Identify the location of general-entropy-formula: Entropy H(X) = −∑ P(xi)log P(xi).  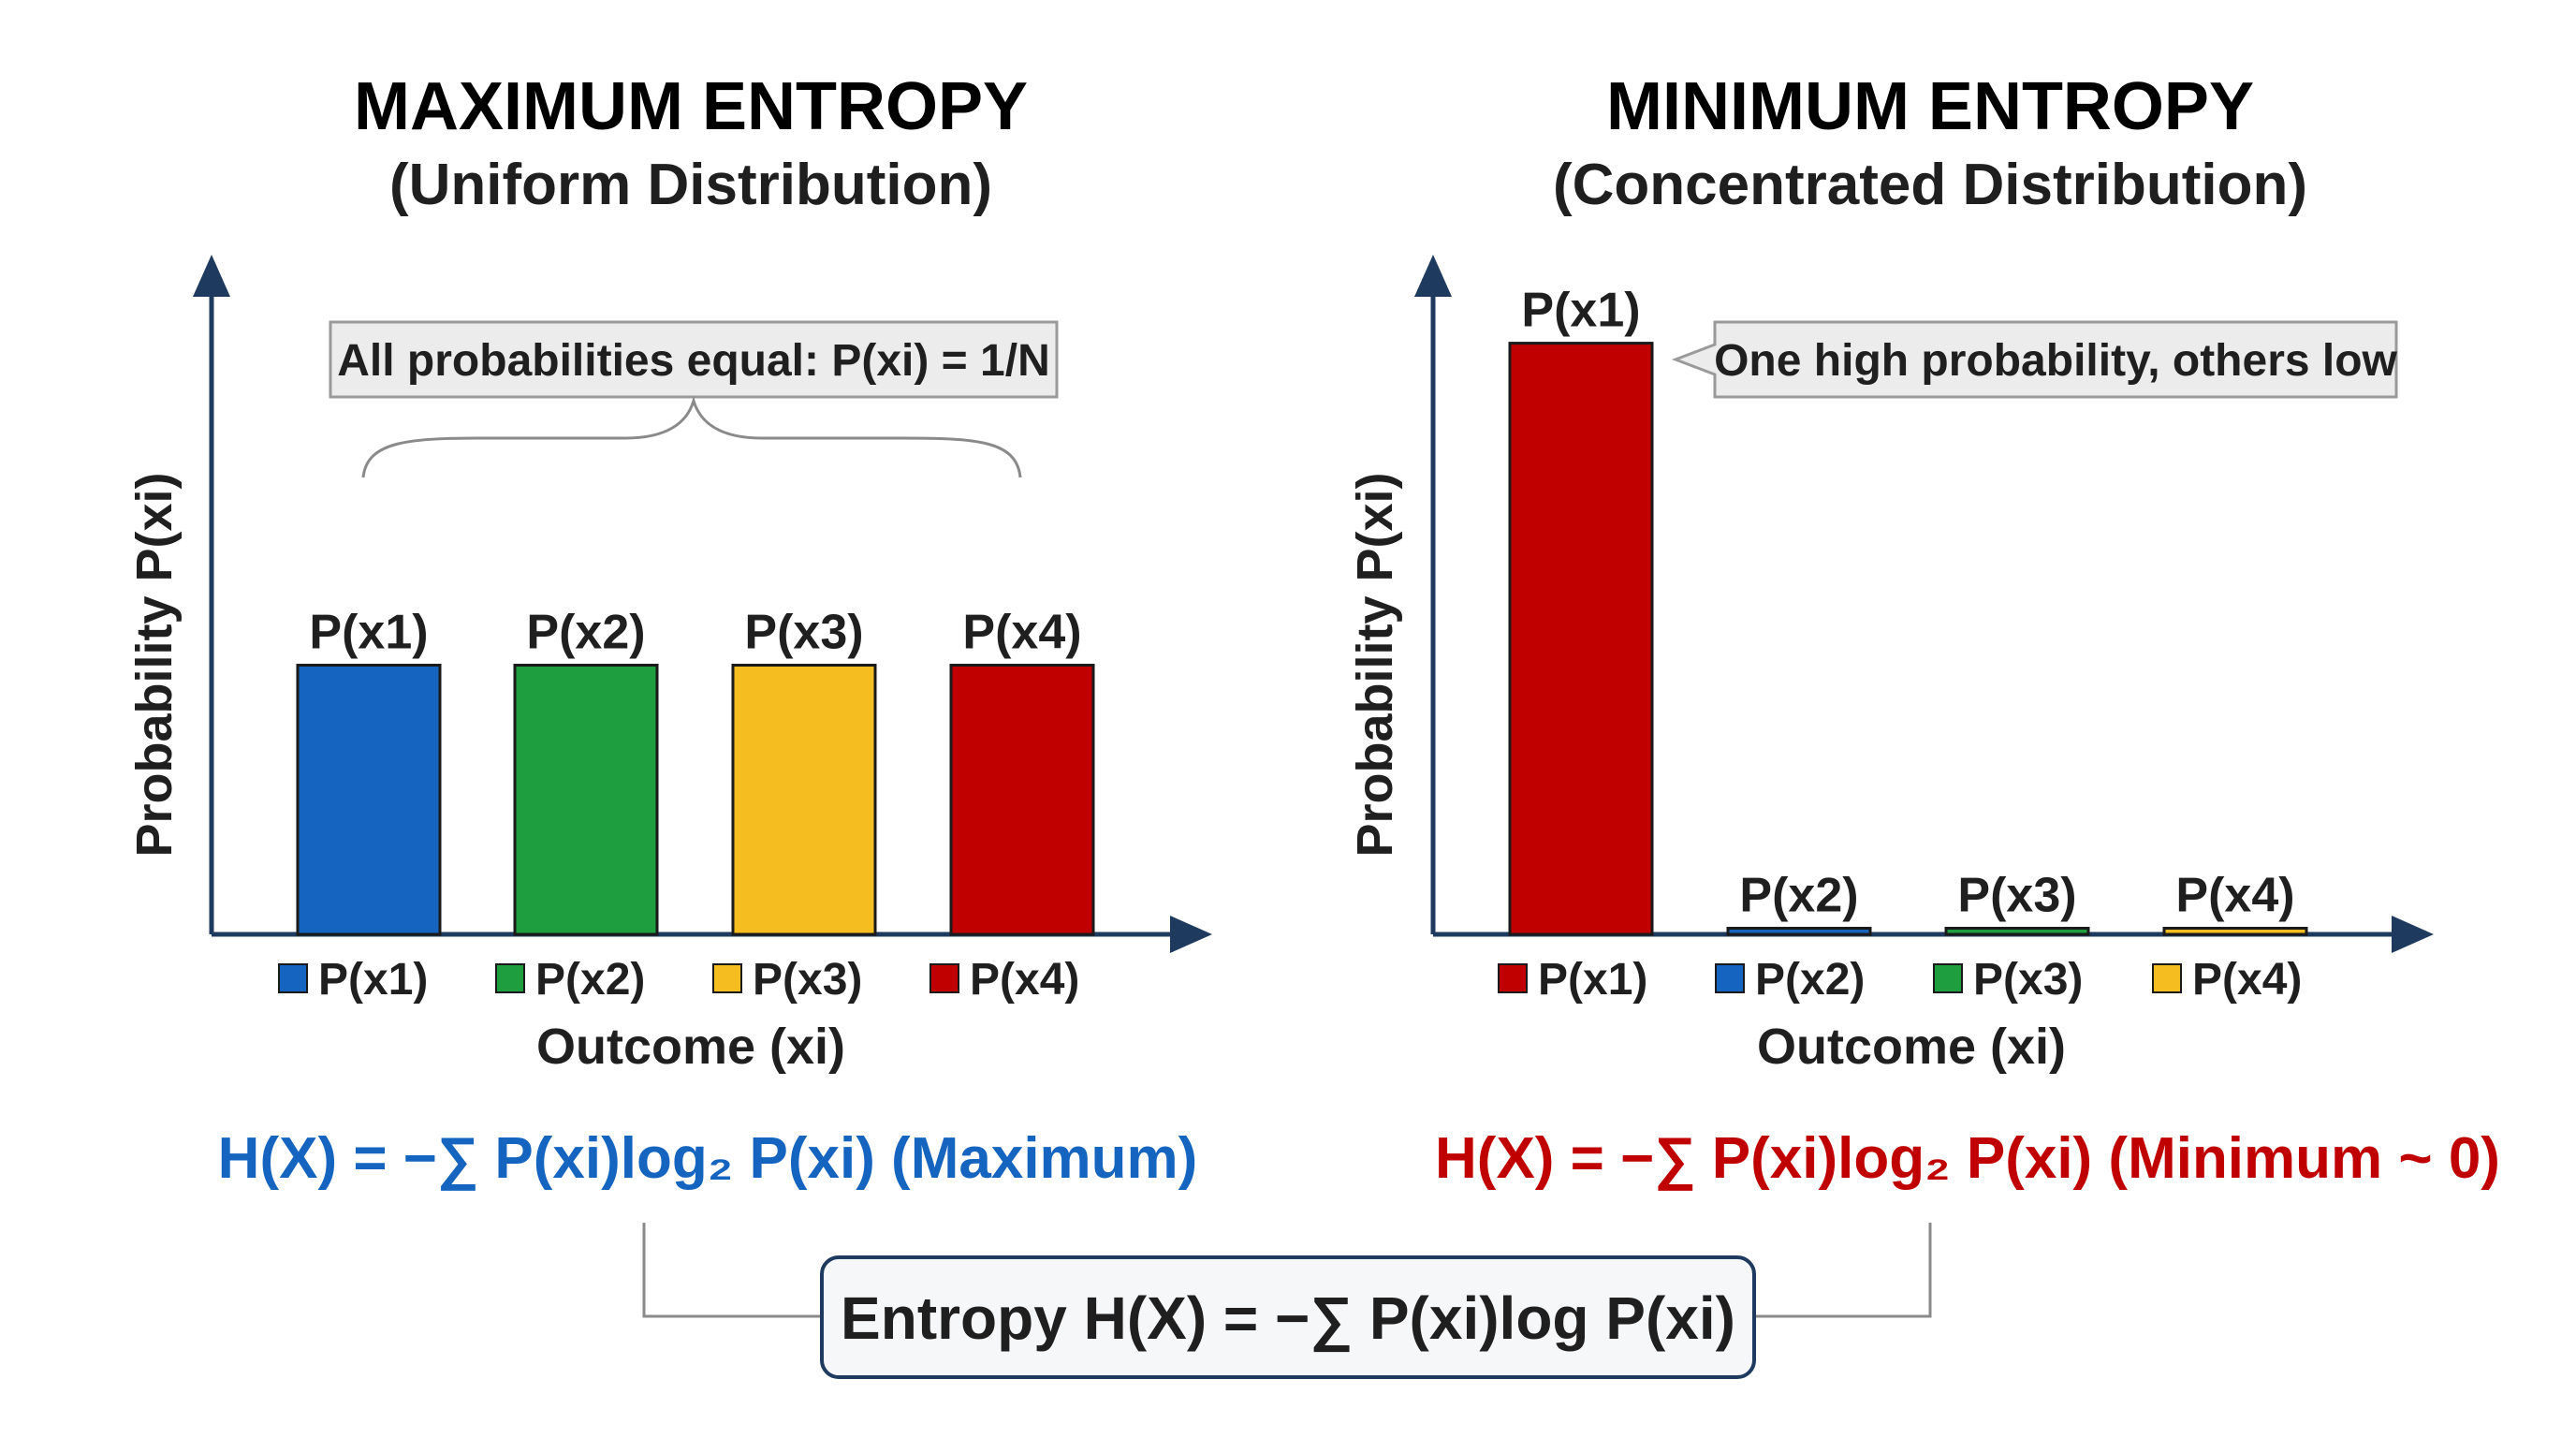
(1288, 1318).